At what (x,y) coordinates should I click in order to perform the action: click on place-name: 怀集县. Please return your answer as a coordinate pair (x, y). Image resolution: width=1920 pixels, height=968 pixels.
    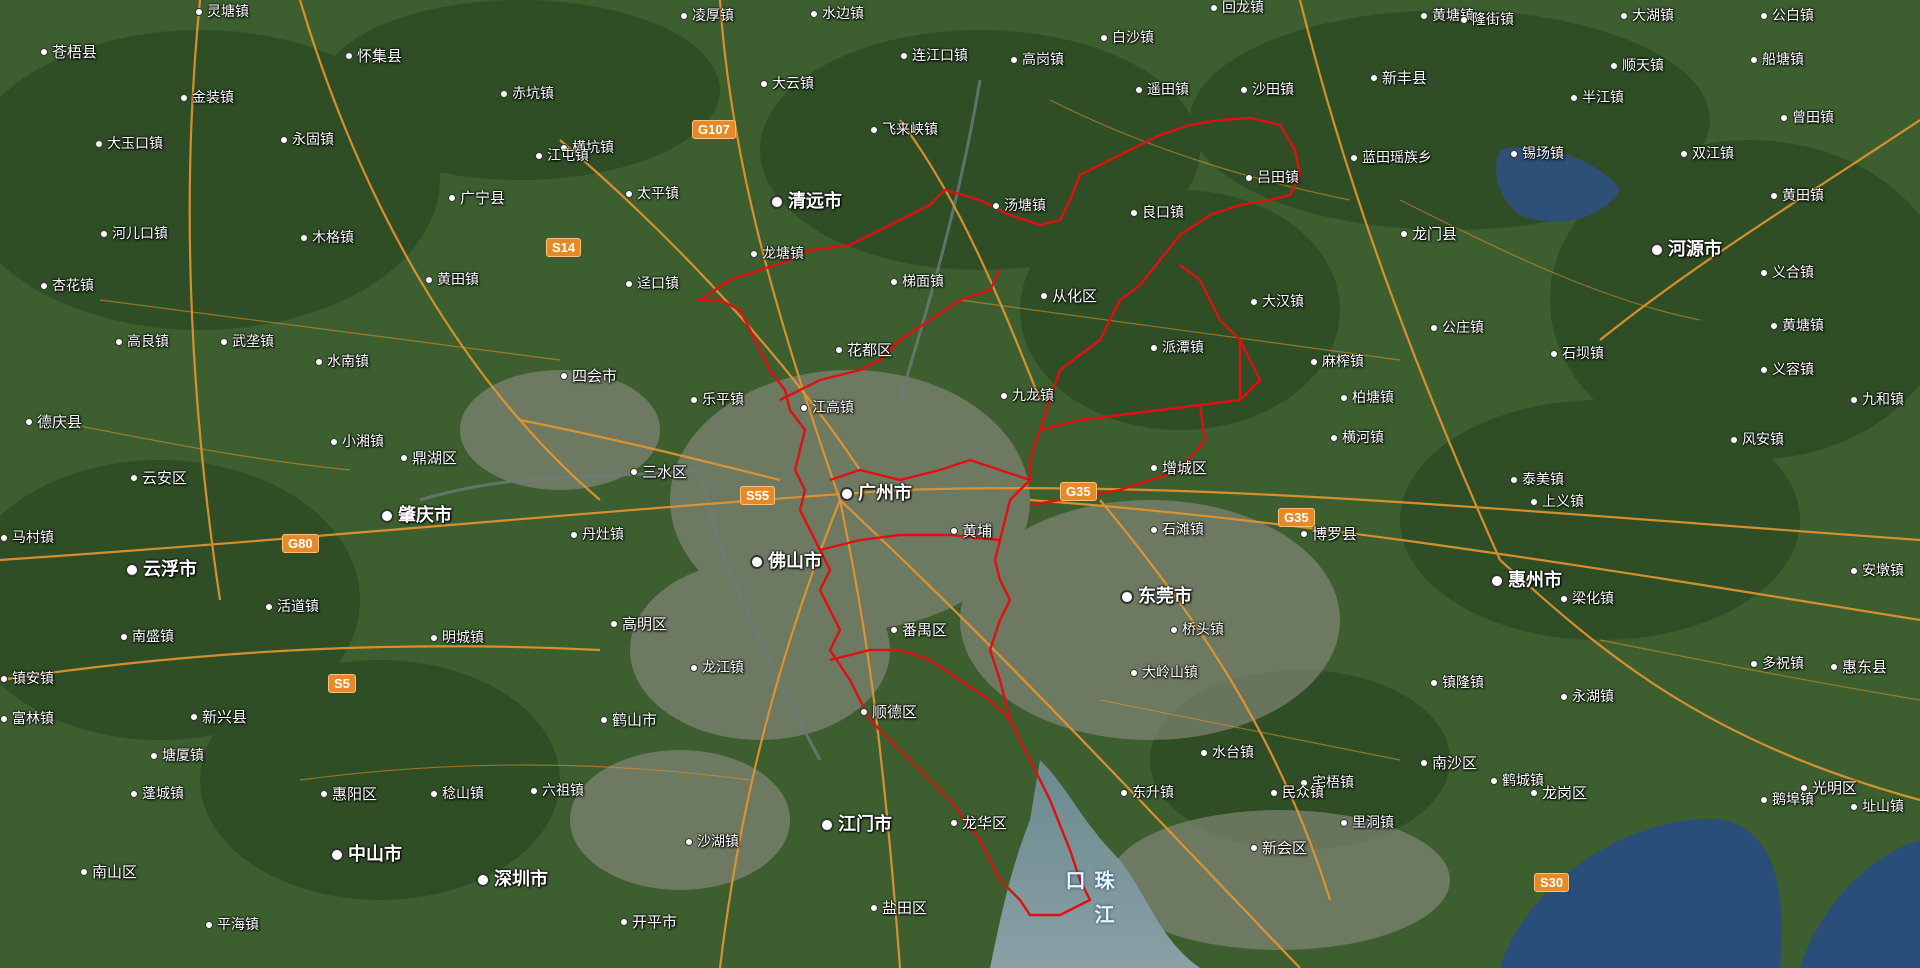
    Looking at the image, I should click on (380, 56).